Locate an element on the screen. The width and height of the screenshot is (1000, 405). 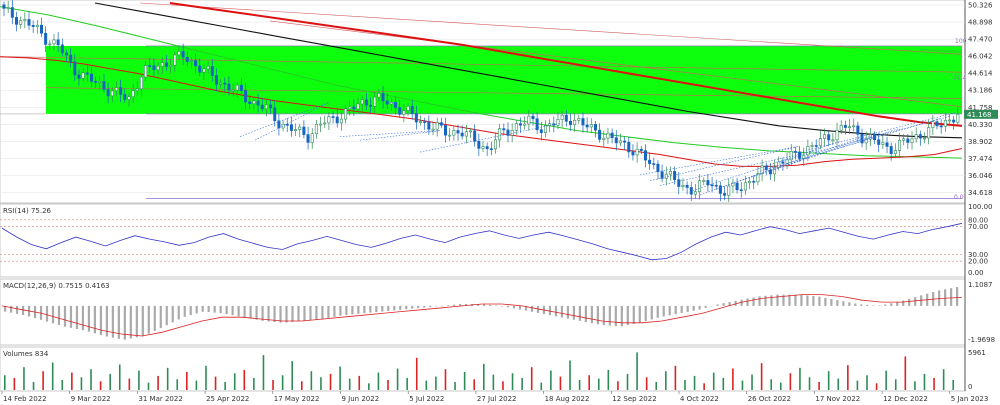
current-price-label: 41.168 is located at coordinates (979, 115).